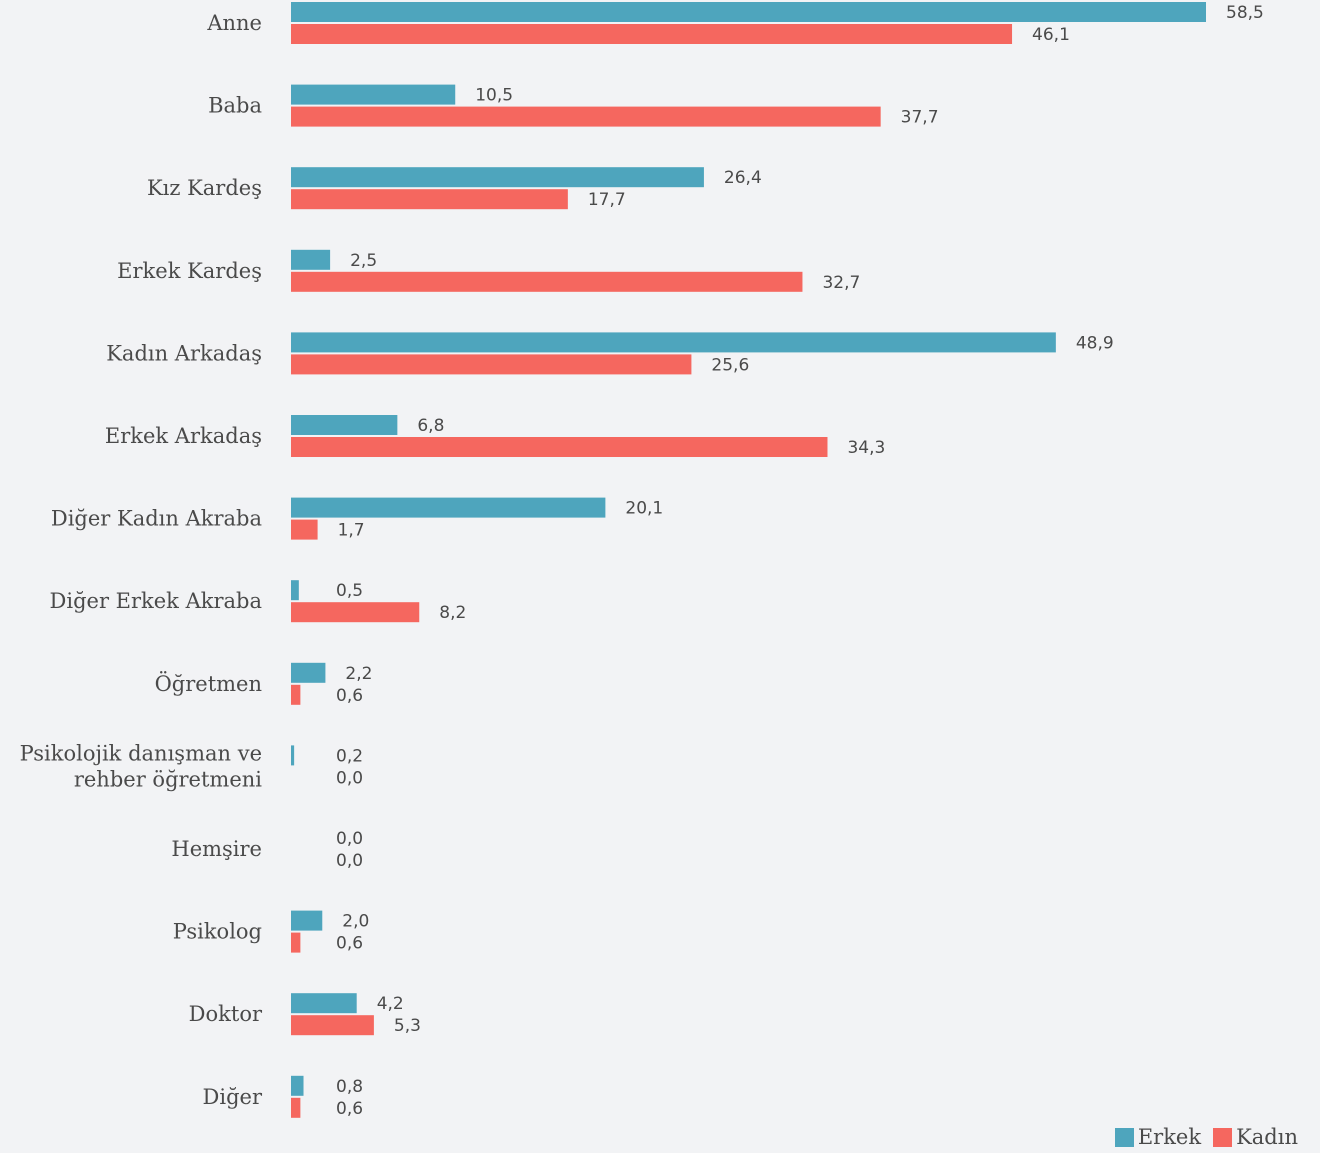 The height and width of the screenshot is (1153, 1320). I want to click on value-label: 2,5, so click(363, 261).